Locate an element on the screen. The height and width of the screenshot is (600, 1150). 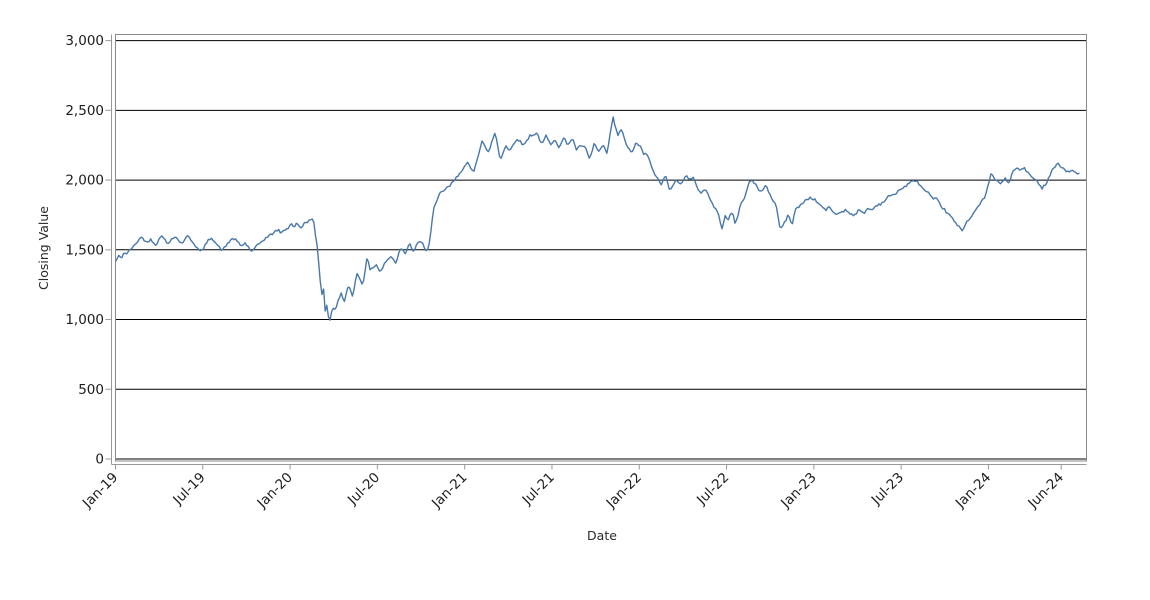
x-tick-label: Jan-19 is located at coordinates (100, 491).